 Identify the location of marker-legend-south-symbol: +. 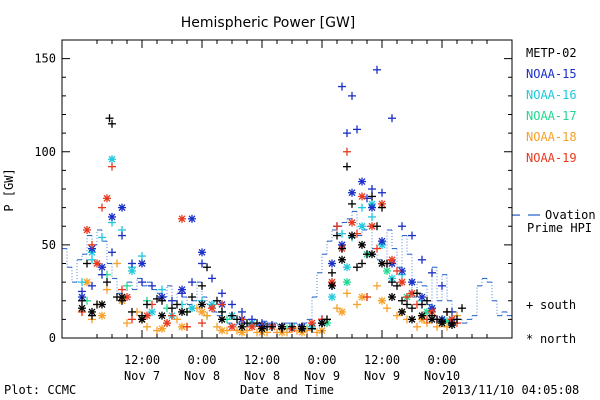
(529, 305).